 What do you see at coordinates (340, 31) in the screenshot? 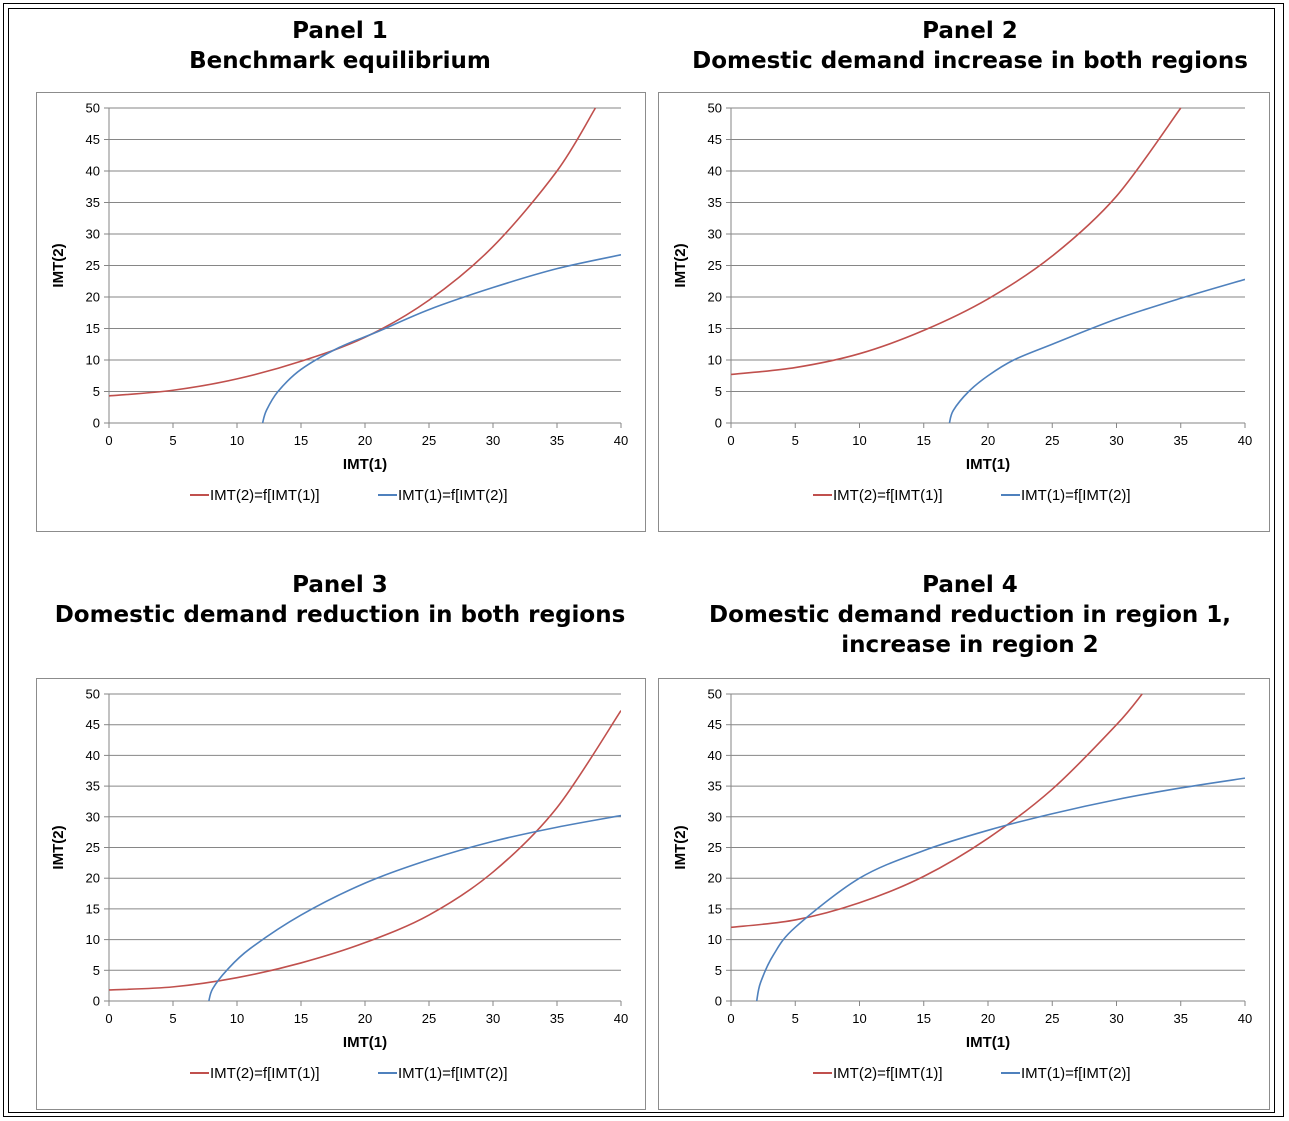
I see `panel-1-title-line1: Panel 1` at bounding box center [340, 31].